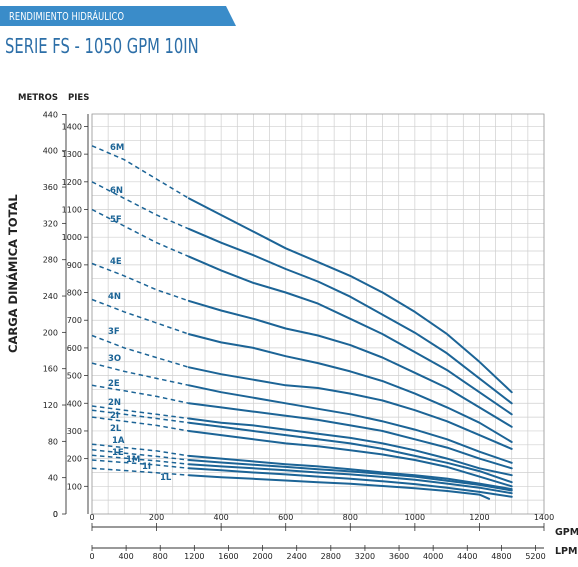  I want to click on x-gpm-tick-label: 400, so click(221, 517).